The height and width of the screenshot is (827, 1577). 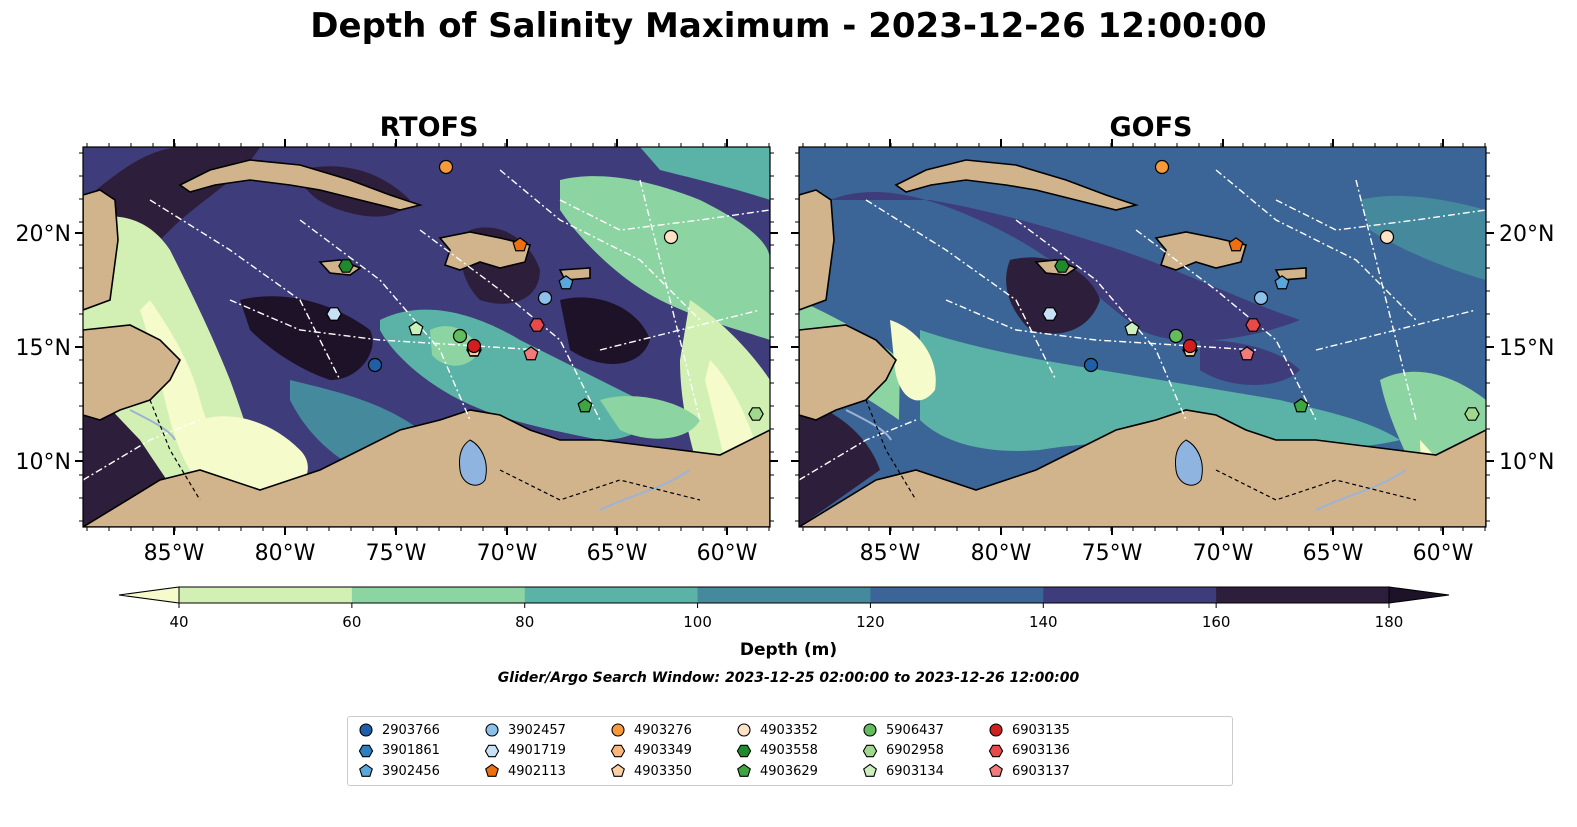 I want to click on legend-item-3902456: 3902456, so click(x=399, y=771).